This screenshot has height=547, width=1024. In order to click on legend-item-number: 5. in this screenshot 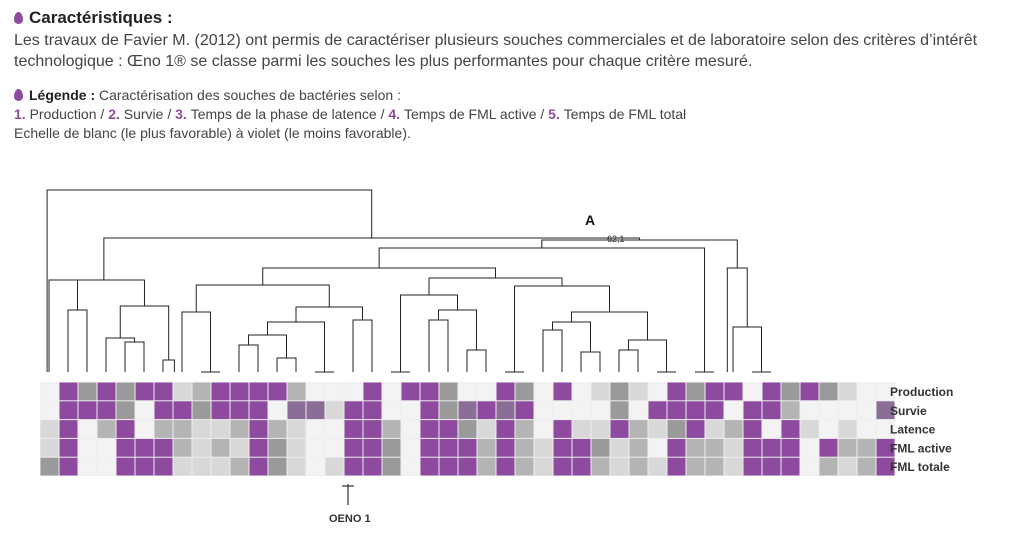, I will do `click(556, 114)`.